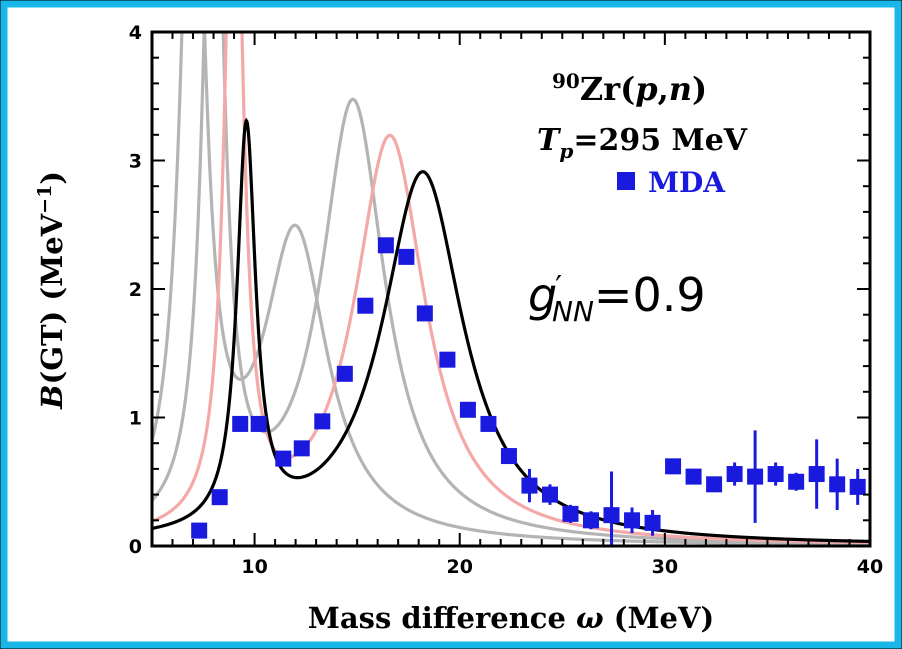 The width and height of the screenshot is (902, 649). What do you see at coordinates (665, 567) in the screenshot?
I see `x-tick-label: 30` at bounding box center [665, 567].